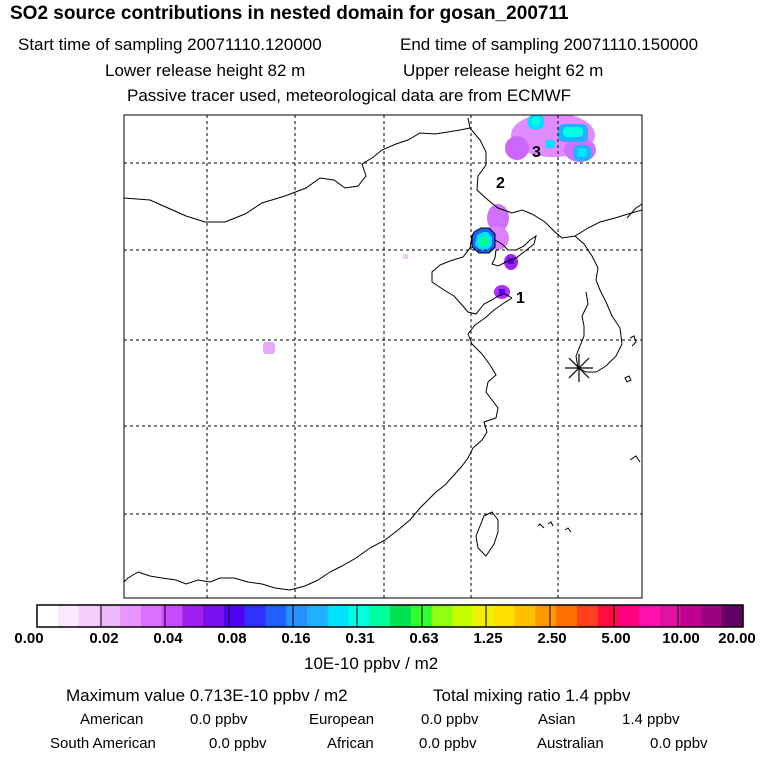 The image size is (768, 768). I want to click on region-value-asian: 1.4 ppbv, so click(651, 719).